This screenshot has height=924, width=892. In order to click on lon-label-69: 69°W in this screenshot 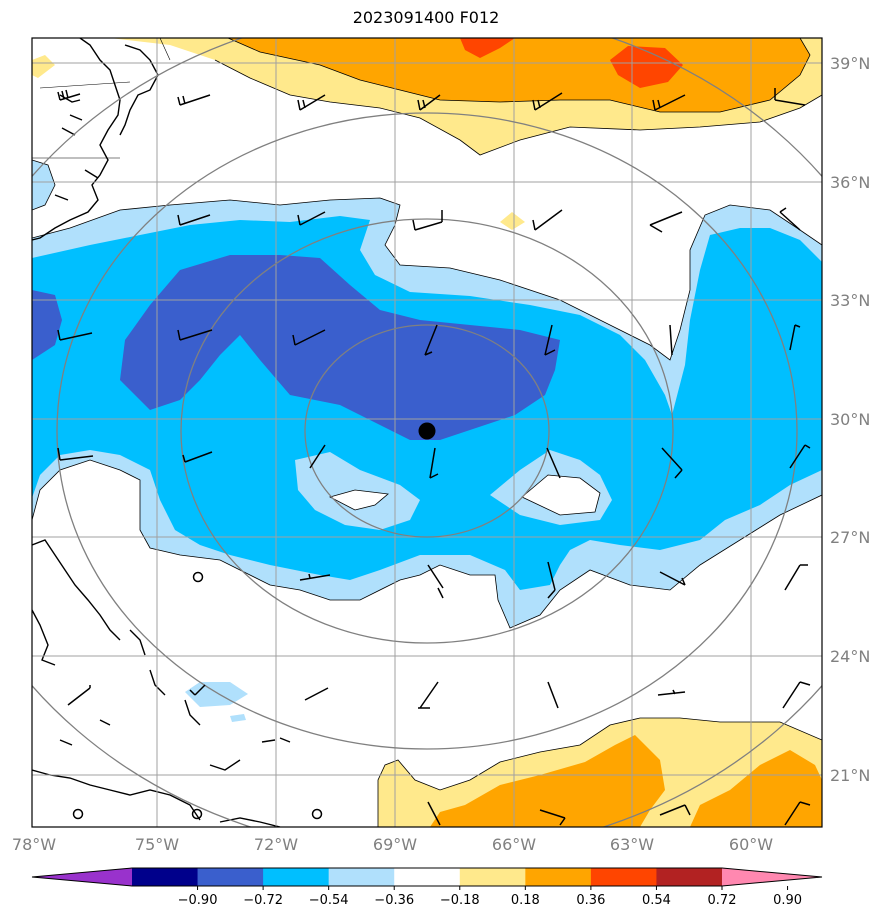, I will do `click(395, 844)`.